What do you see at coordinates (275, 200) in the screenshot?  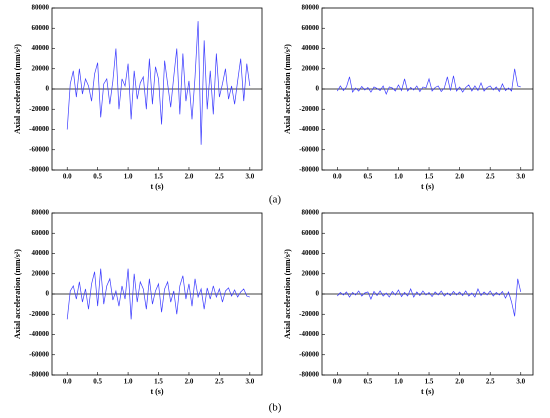 I see `panel-label: (a)` at bounding box center [275, 200].